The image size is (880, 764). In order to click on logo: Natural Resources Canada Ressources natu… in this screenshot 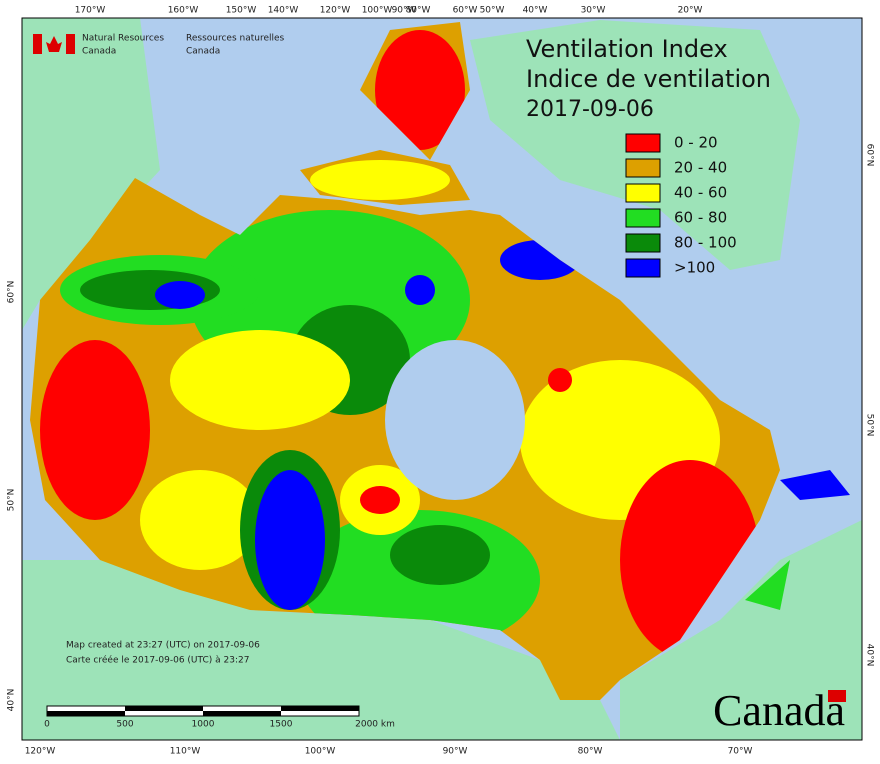, I will do `click(159, 45)`.